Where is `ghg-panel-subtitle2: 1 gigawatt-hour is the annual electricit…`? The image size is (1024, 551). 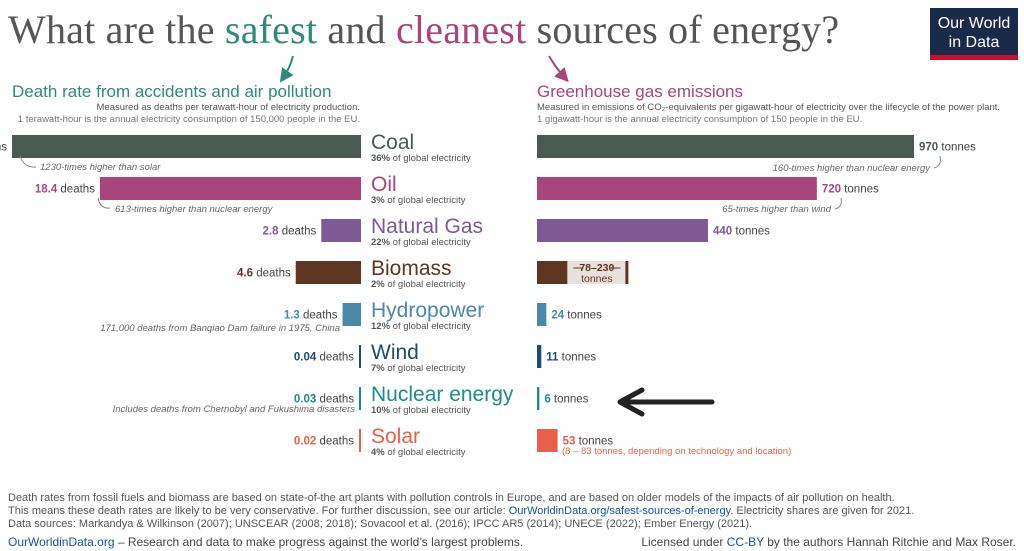 ghg-panel-subtitle2: 1 gigawatt-hour is the annual electricit… is located at coordinates (699, 119).